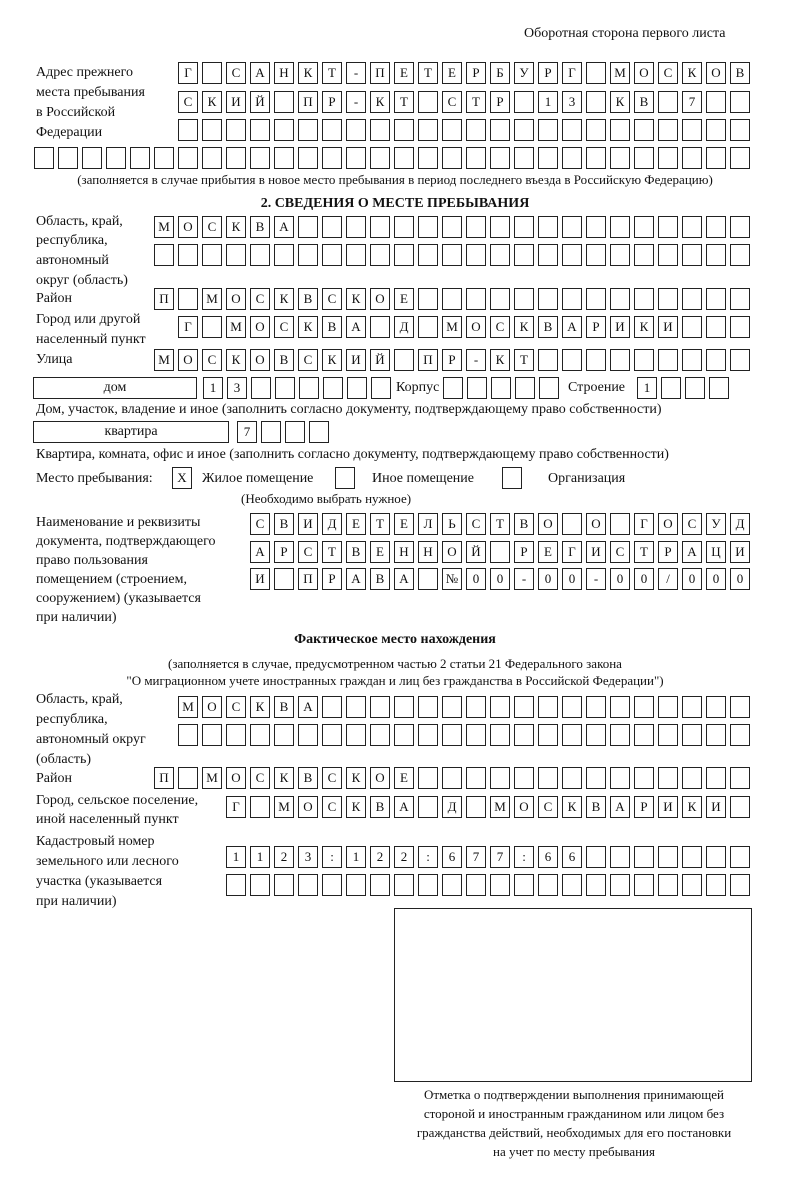  What do you see at coordinates (428, 524) in the screenshot?
I see `char-box: Л` at bounding box center [428, 524].